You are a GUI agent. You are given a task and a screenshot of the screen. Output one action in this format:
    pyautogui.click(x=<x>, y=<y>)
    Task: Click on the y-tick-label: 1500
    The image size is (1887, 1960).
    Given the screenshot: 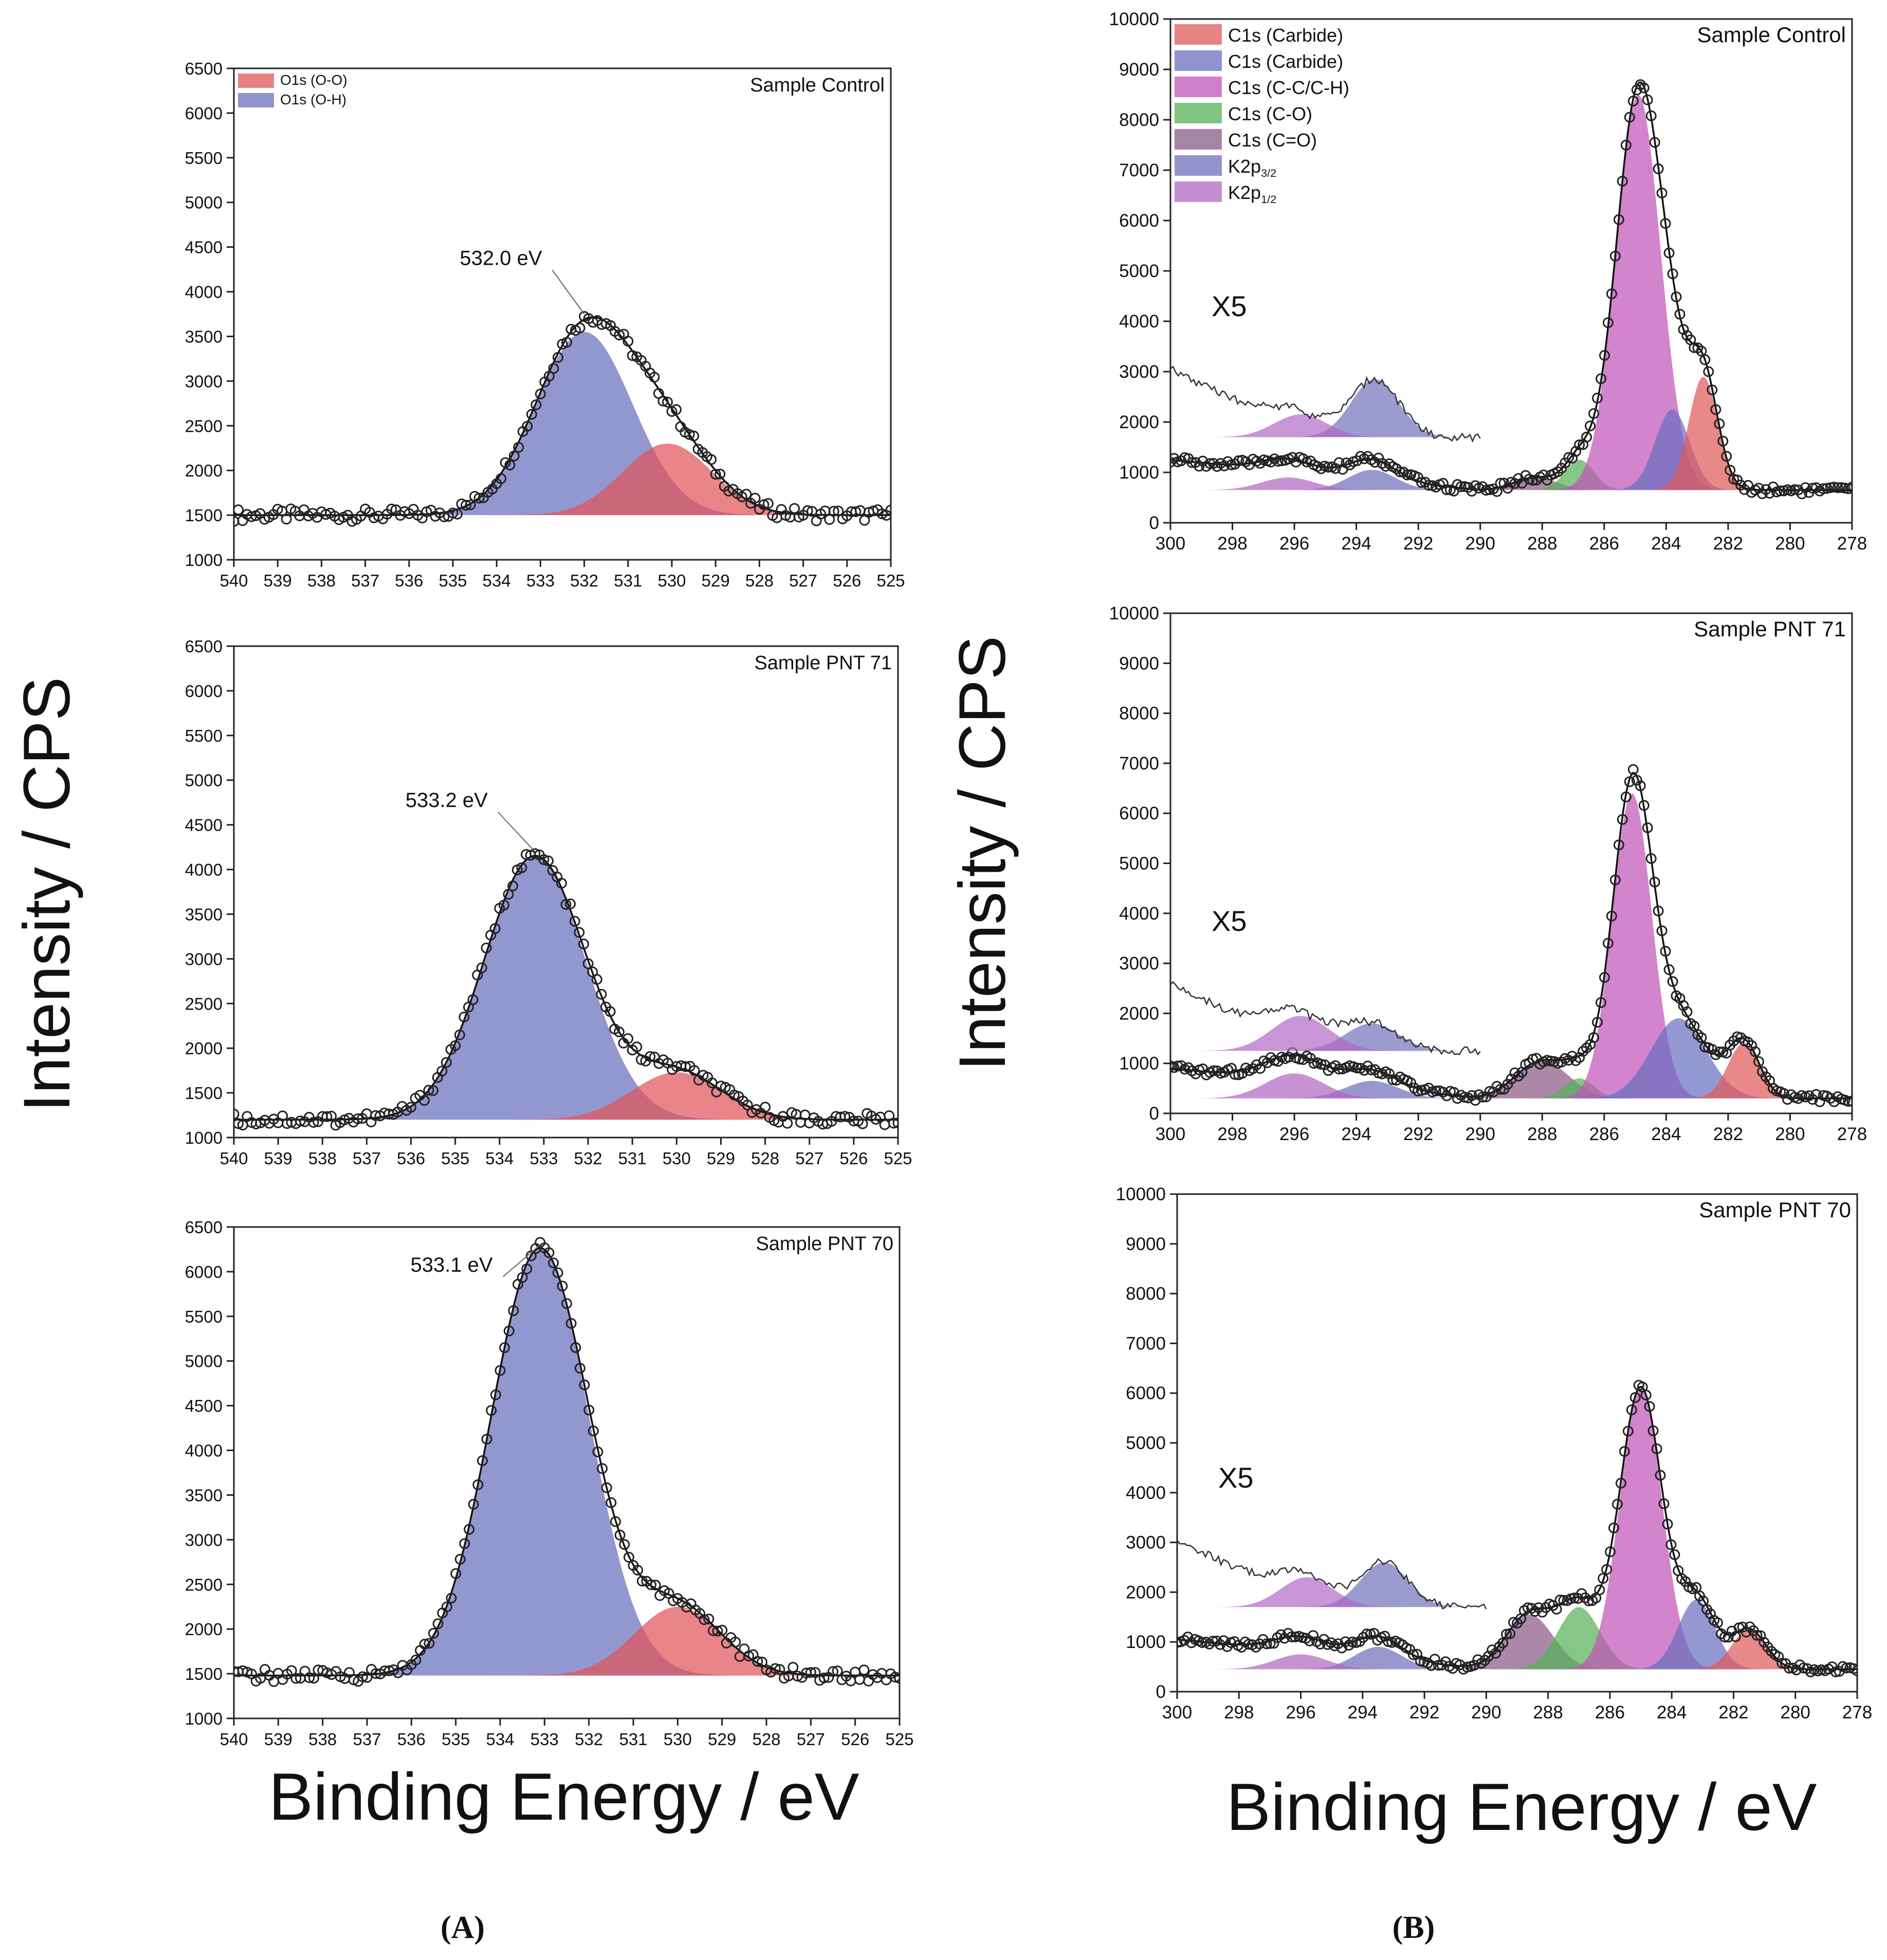 What is the action you would take?
    pyautogui.click(x=204, y=1093)
    